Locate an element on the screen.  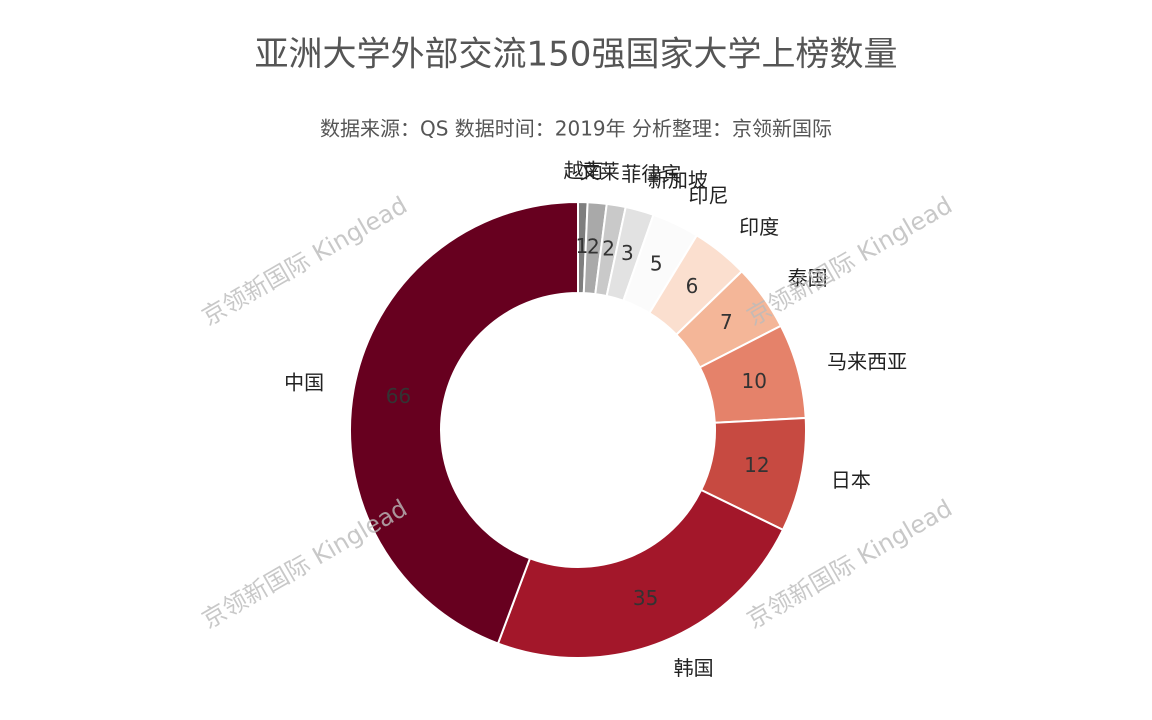
category-label: 印度 is located at coordinates (759, 227).